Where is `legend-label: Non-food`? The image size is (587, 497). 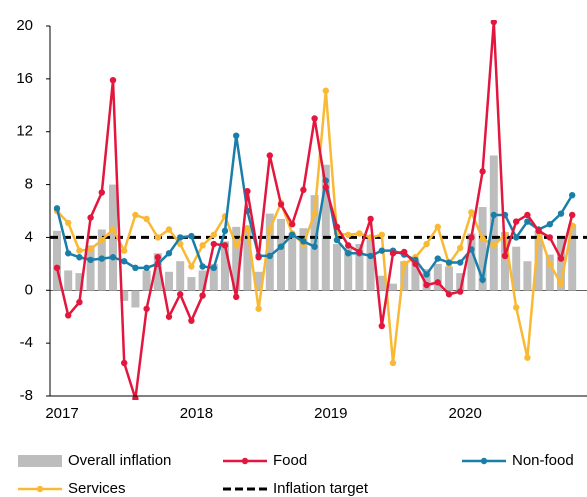 legend-label: Non-food is located at coordinates (543, 460).